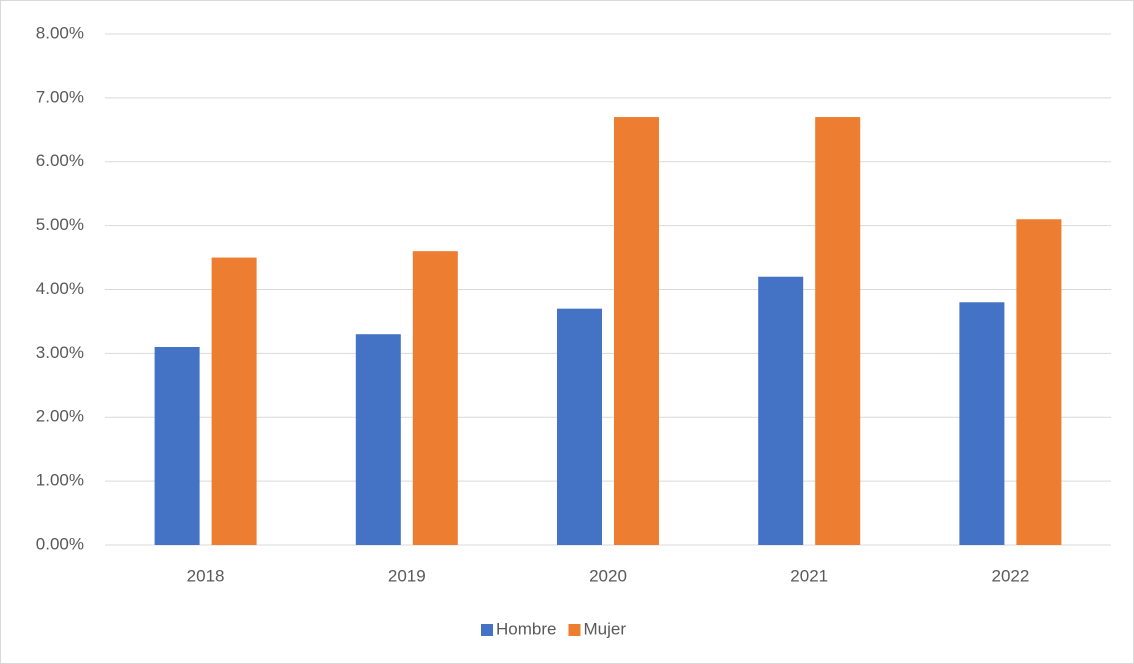 Image resolution: width=1134 pixels, height=664 pixels. What do you see at coordinates (407, 575) in the screenshot?
I see `x-tick-label: 2019` at bounding box center [407, 575].